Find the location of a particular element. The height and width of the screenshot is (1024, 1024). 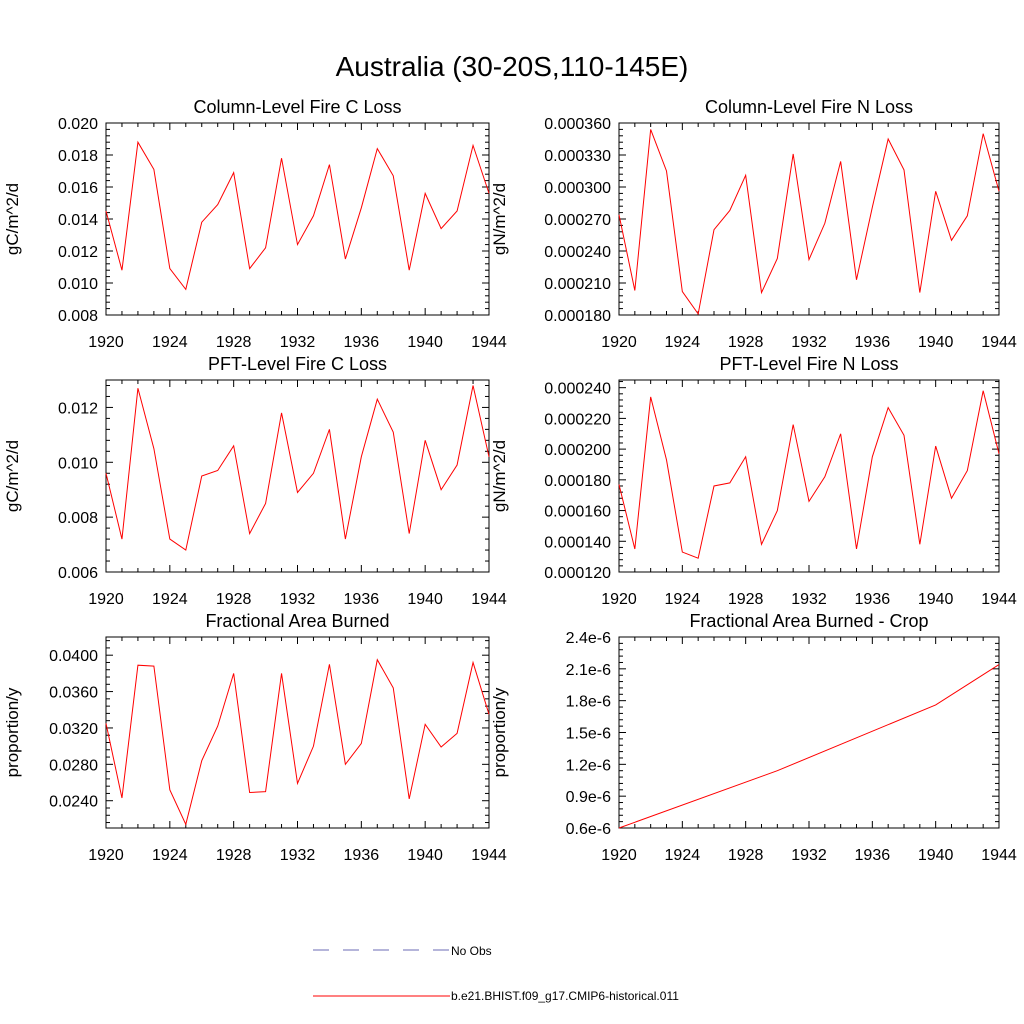

y-tick-label: 1.8e-6 is located at coordinates (588, 702).